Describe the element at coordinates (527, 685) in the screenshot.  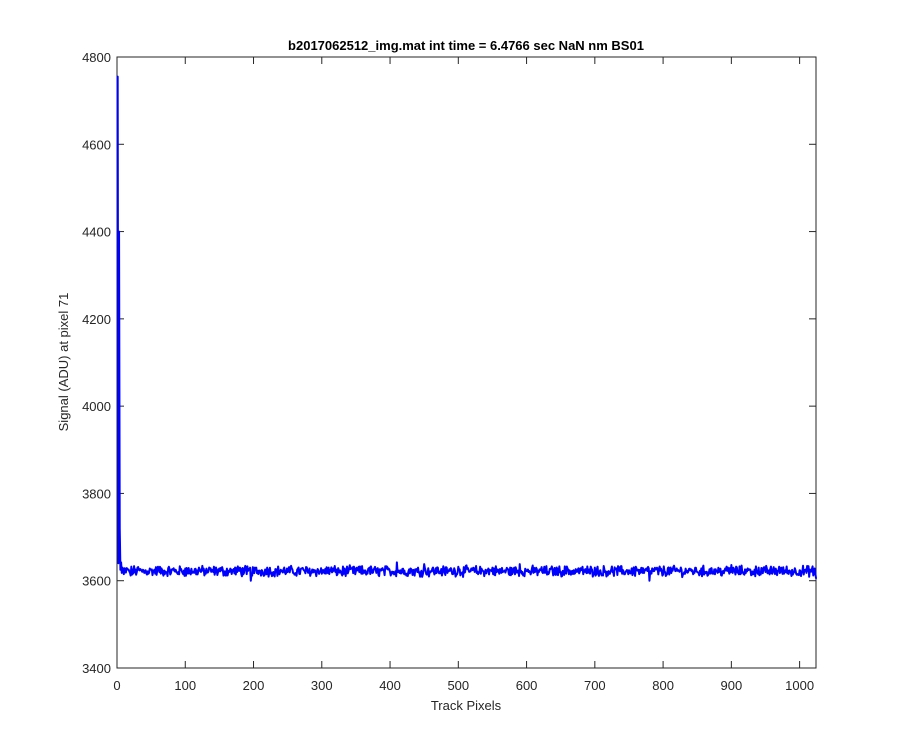
I see `x-tick-label: 600` at that location.